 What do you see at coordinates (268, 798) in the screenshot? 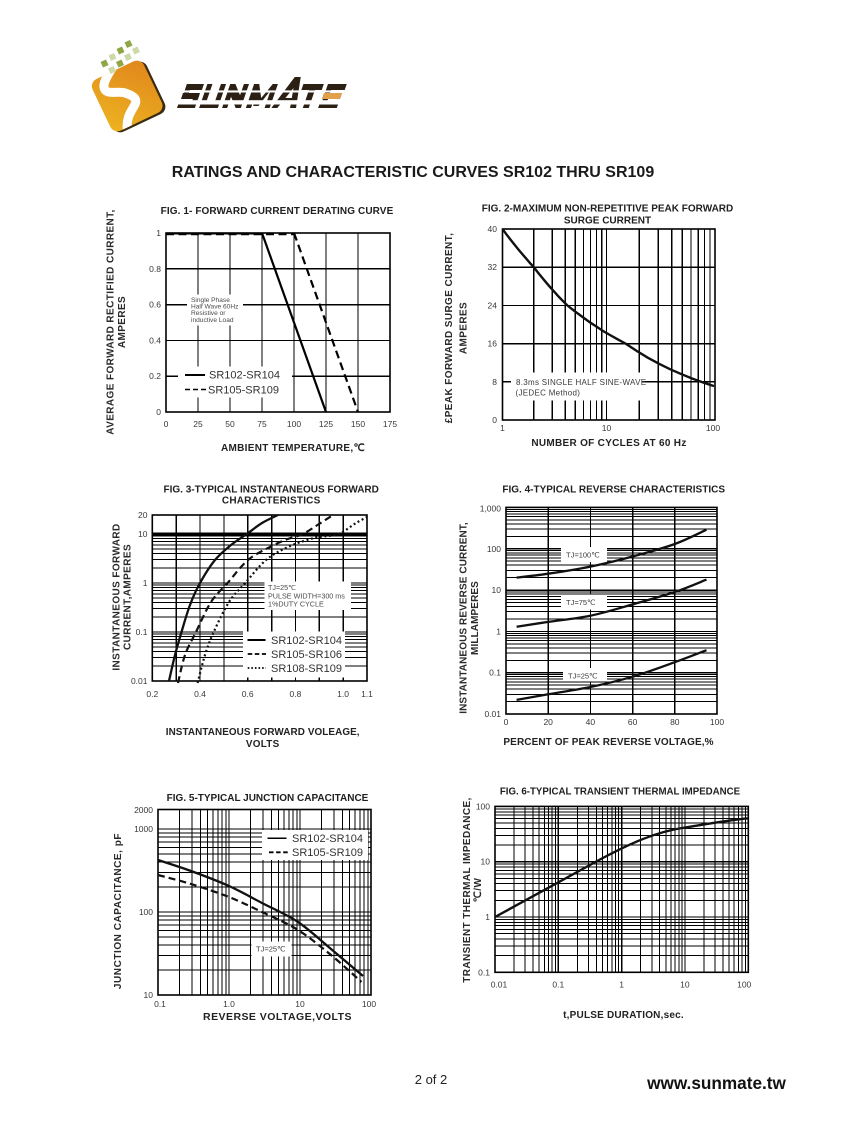
I see `svg-text:FIG. 5-TYPICAL JUNCTION CAPACI: FIG. 5-TYPICAL JUNCTION CAPACITANCE` at bounding box center [268, 798].